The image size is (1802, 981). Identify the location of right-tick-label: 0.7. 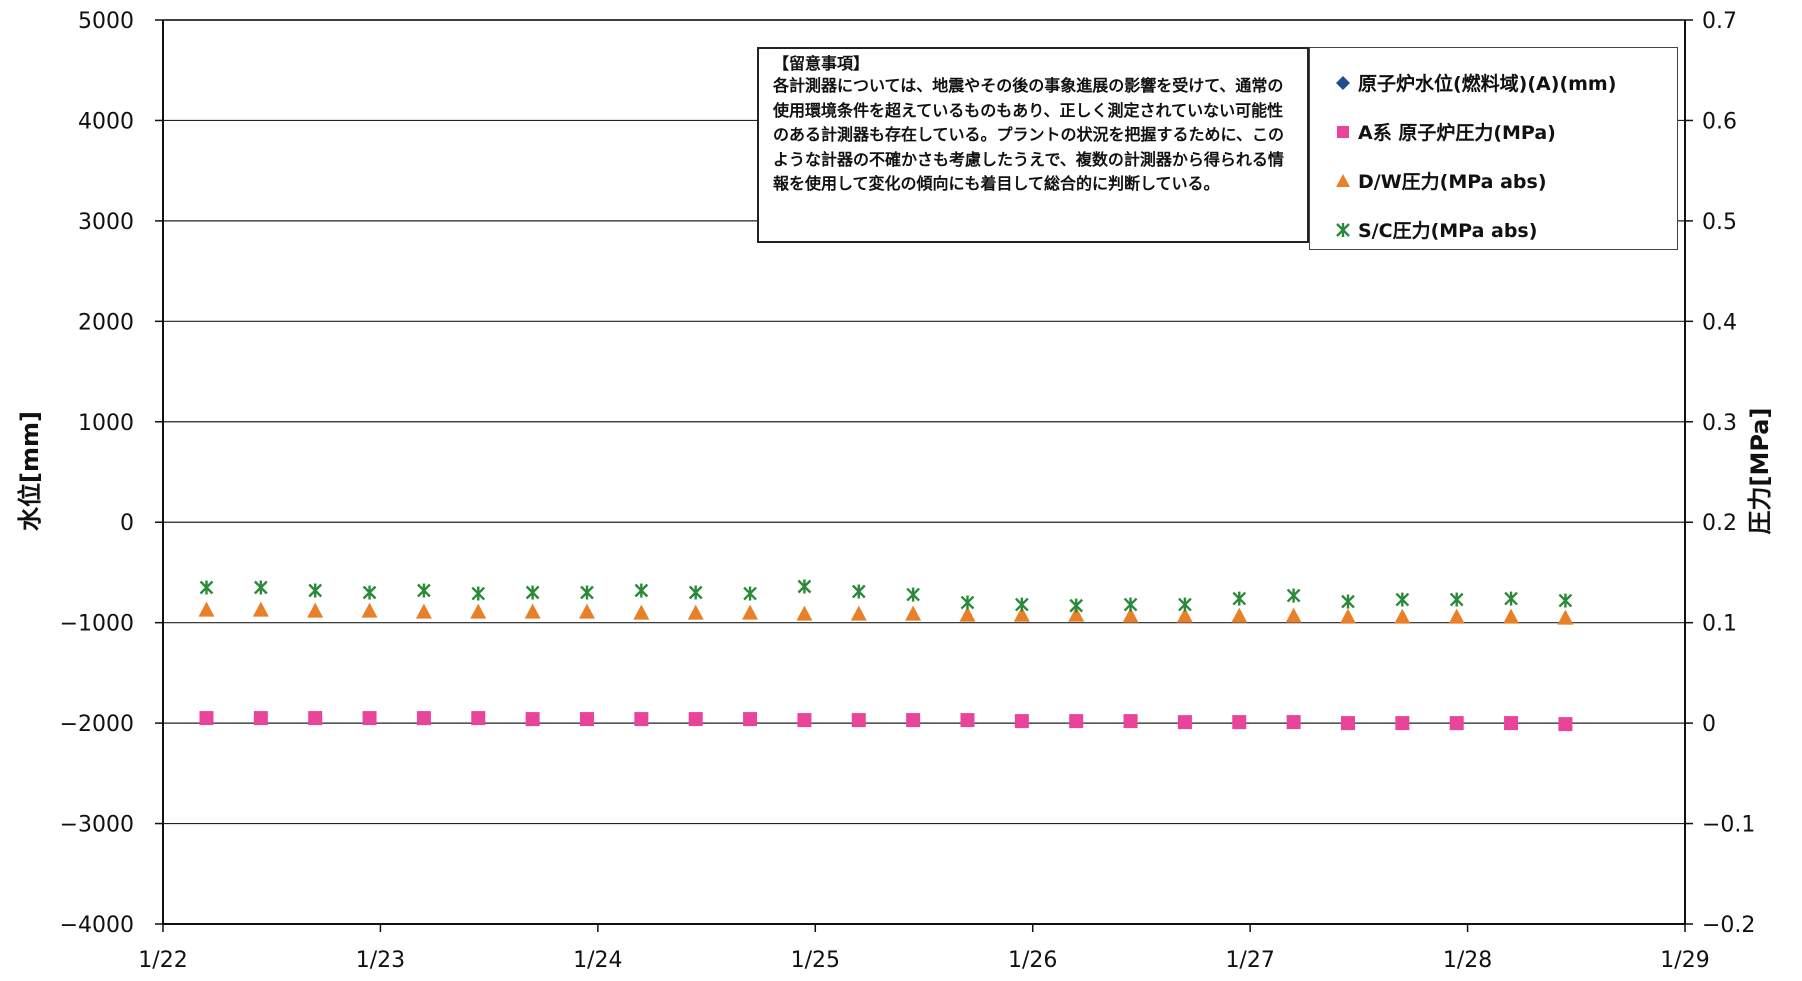
(1719, 21).